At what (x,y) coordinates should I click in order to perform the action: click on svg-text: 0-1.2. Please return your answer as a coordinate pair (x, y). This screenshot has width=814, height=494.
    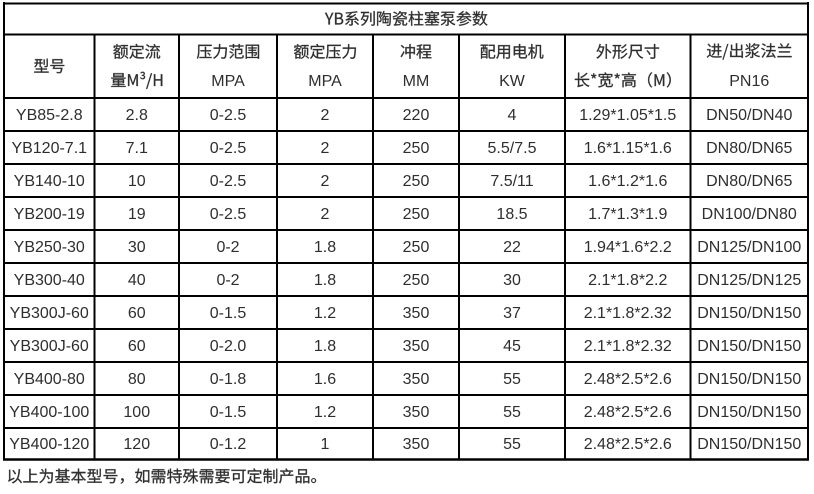
    Looking at the image, I should click on (228, 444).